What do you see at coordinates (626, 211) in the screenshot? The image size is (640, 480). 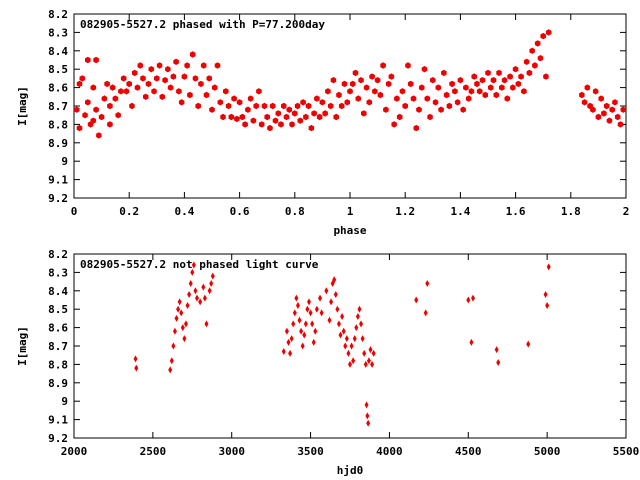 I see `x-tick-label: 2` at bounding box center [626, 211].